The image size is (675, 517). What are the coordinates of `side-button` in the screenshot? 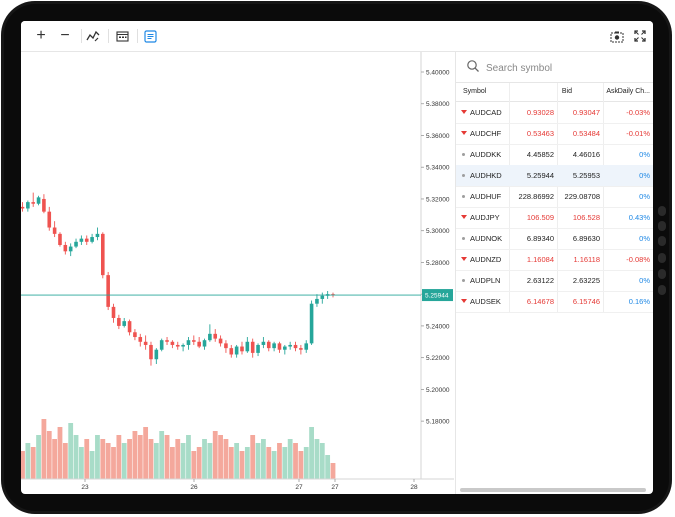 It's located at (662, 226).